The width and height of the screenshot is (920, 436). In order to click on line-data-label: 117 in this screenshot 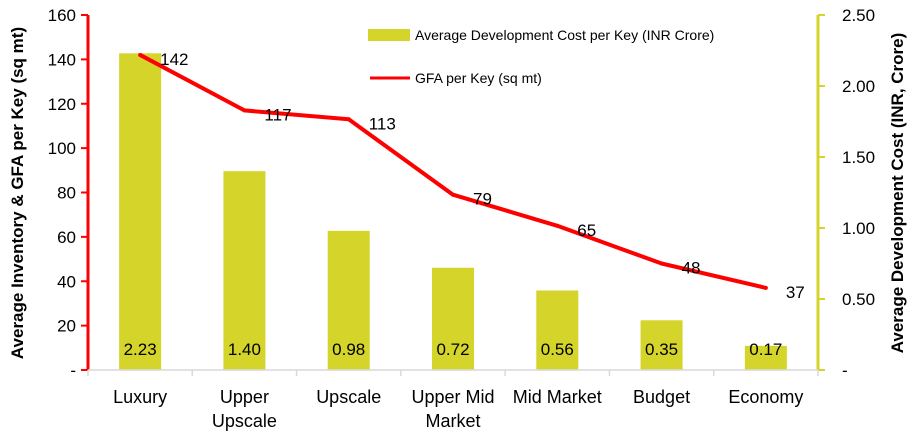, I will do `click(277, 114)`.